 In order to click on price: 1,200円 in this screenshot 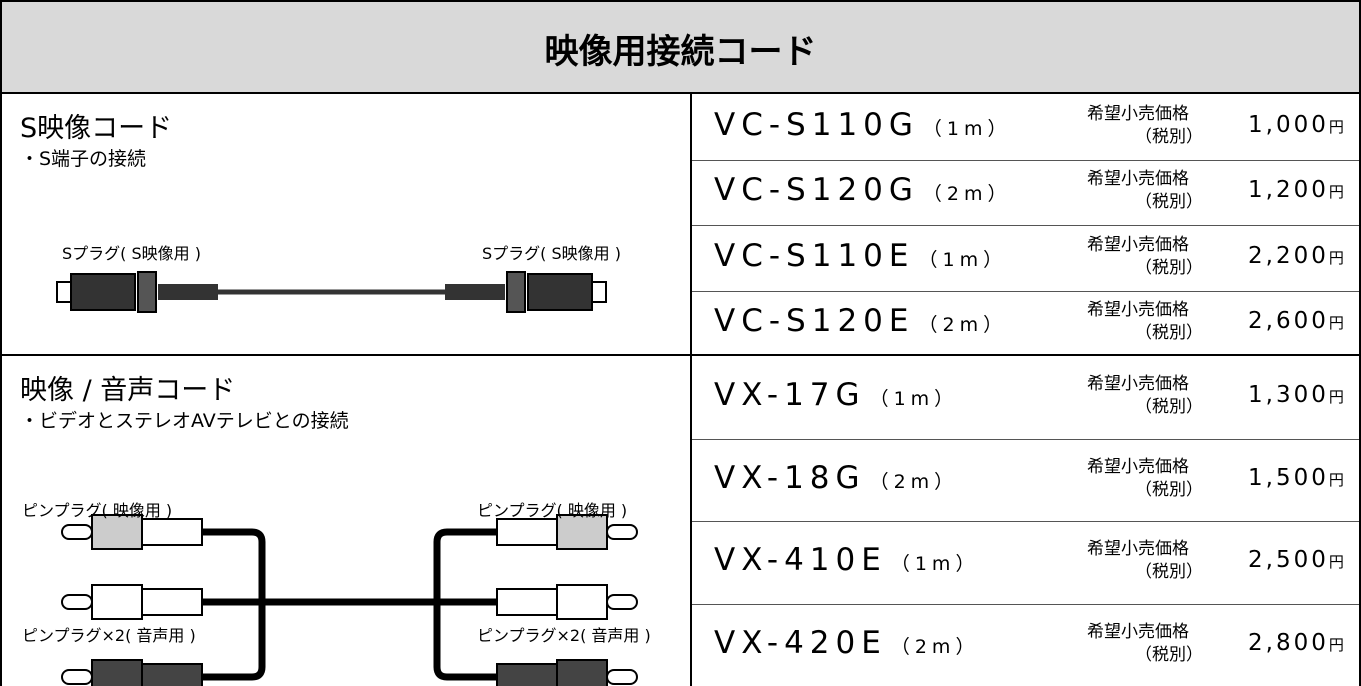, I will do `click(1296, 190)`.